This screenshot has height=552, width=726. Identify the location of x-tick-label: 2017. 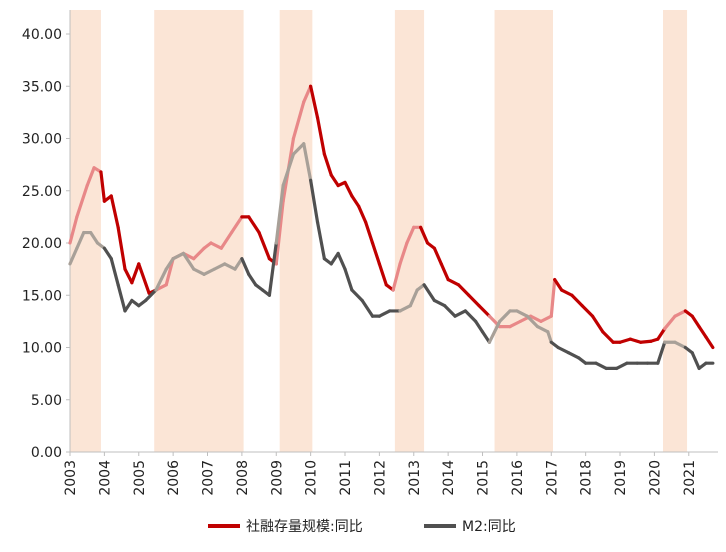
(552, 478).